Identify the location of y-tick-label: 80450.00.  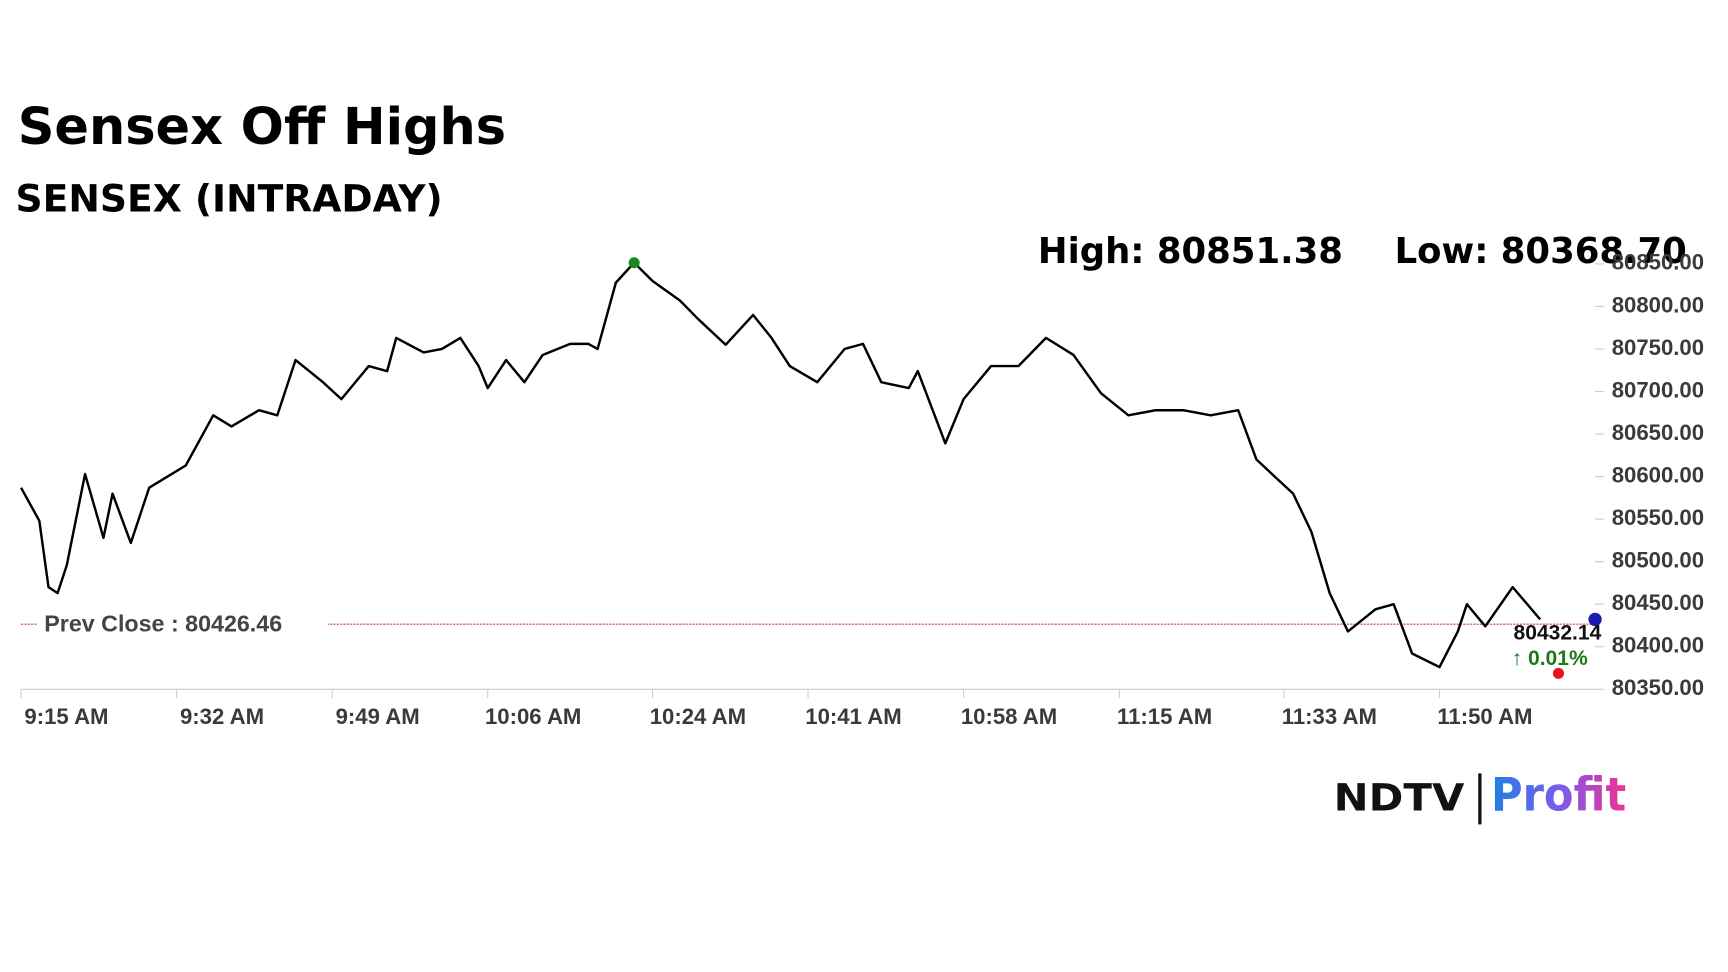
(1658, 602).